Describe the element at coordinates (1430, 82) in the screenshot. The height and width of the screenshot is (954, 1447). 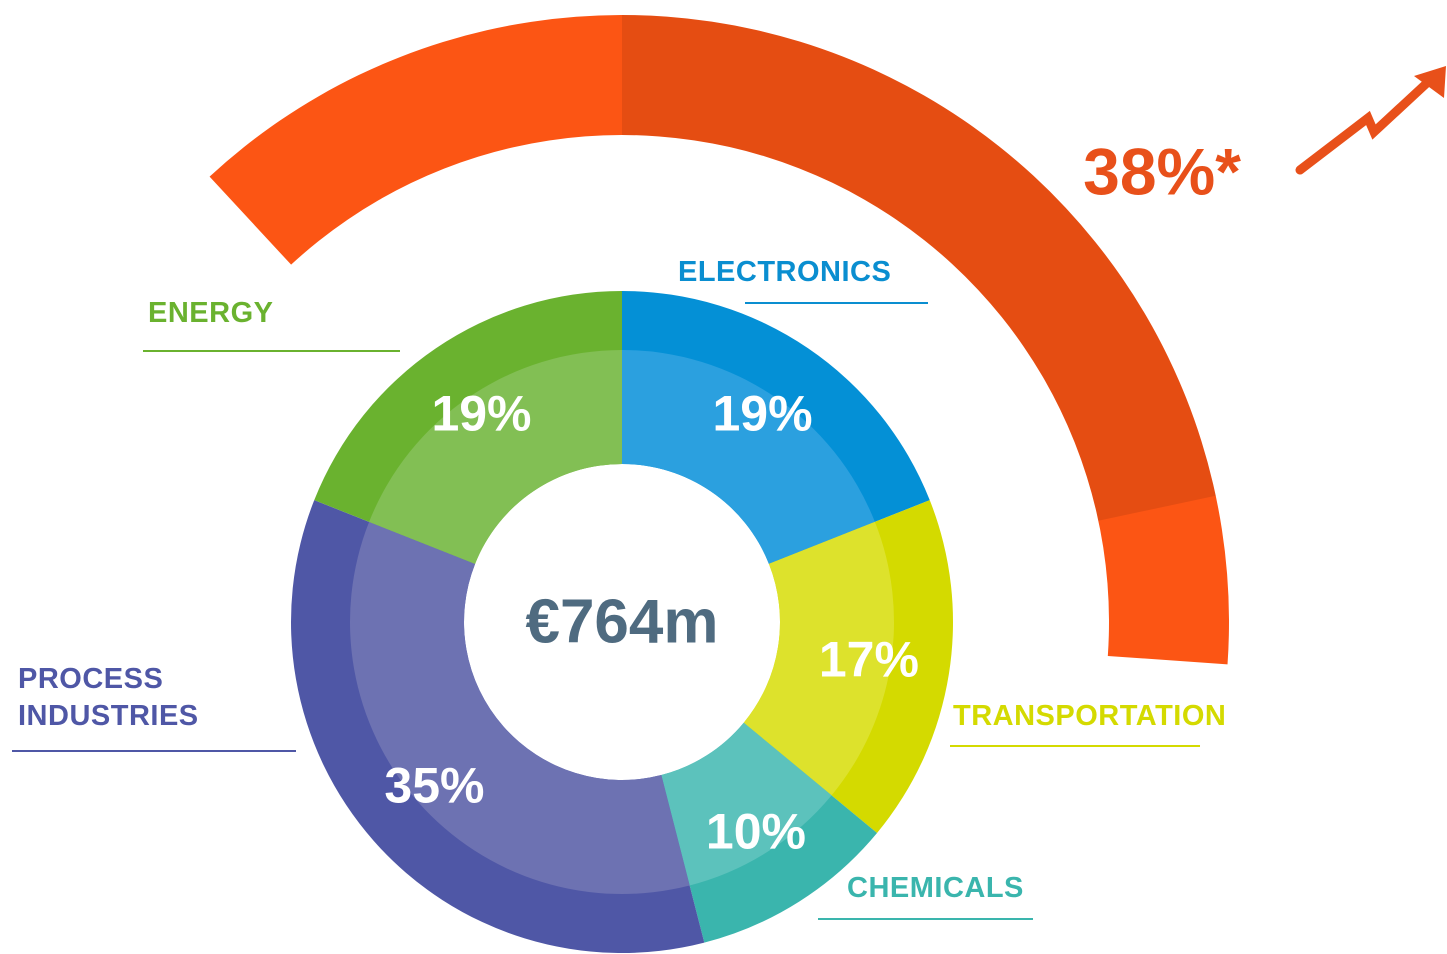
I see `trend-arrow-head` at that location.